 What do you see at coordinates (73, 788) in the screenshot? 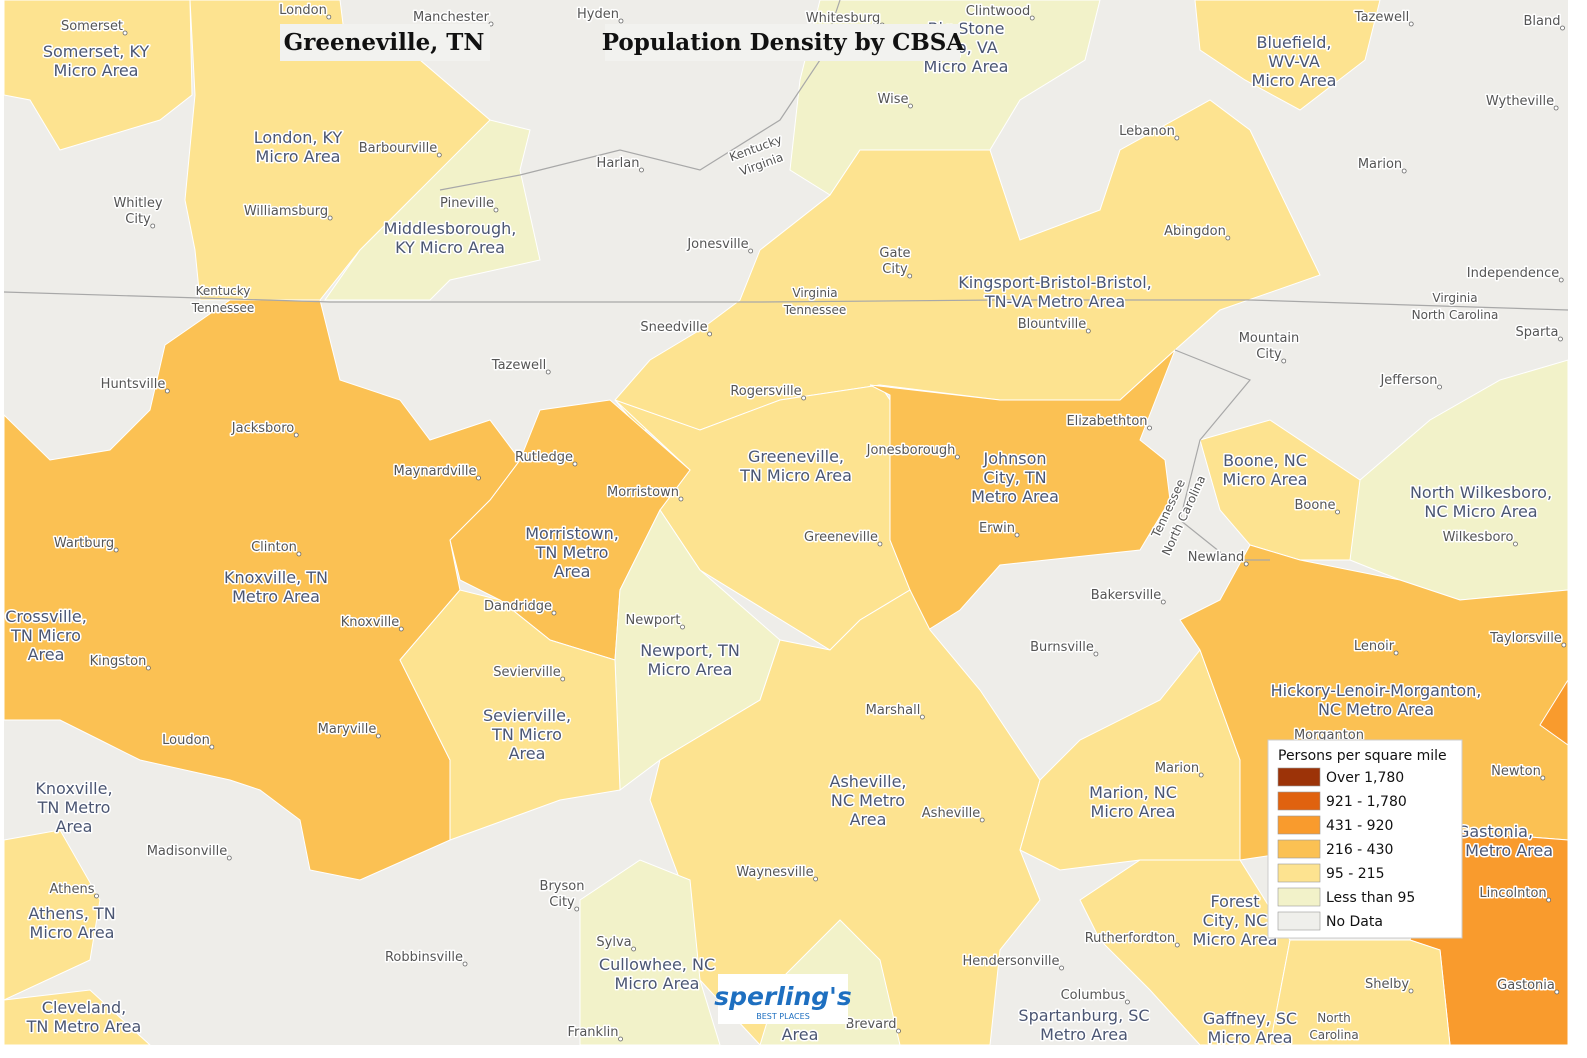
I see `area-label: Knoxville,` at bounding box center [73, 788].